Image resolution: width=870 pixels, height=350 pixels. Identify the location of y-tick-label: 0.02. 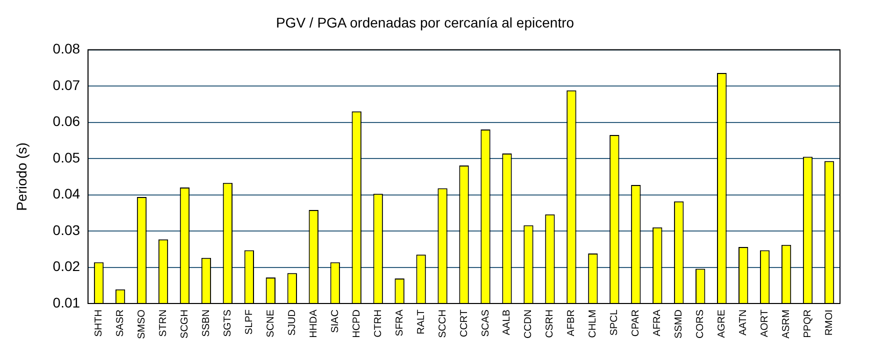
(66, 266).